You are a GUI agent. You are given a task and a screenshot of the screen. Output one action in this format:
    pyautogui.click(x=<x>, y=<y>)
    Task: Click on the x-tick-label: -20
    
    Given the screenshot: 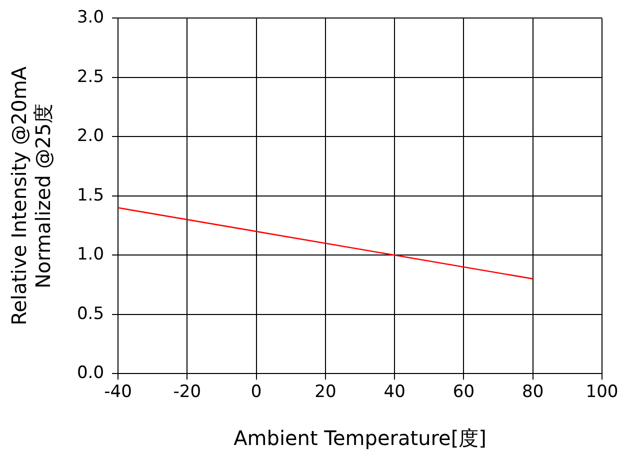 What is the action you would take?
    pyautogui.click(x=187, y=392)
    